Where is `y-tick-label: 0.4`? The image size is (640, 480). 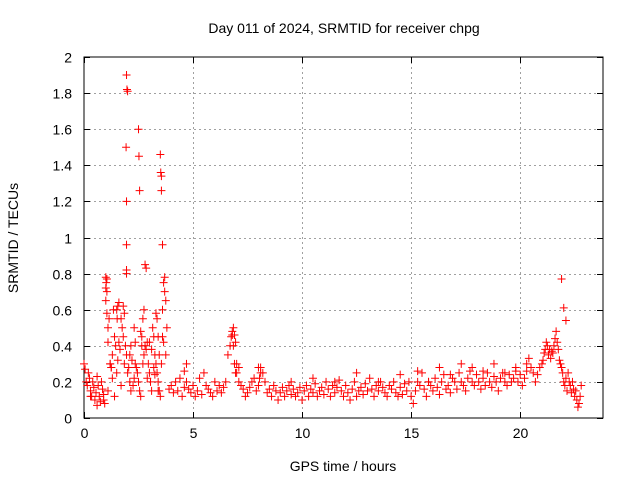 y-tick-label: 0.4 is located at coordinates (63, 347).